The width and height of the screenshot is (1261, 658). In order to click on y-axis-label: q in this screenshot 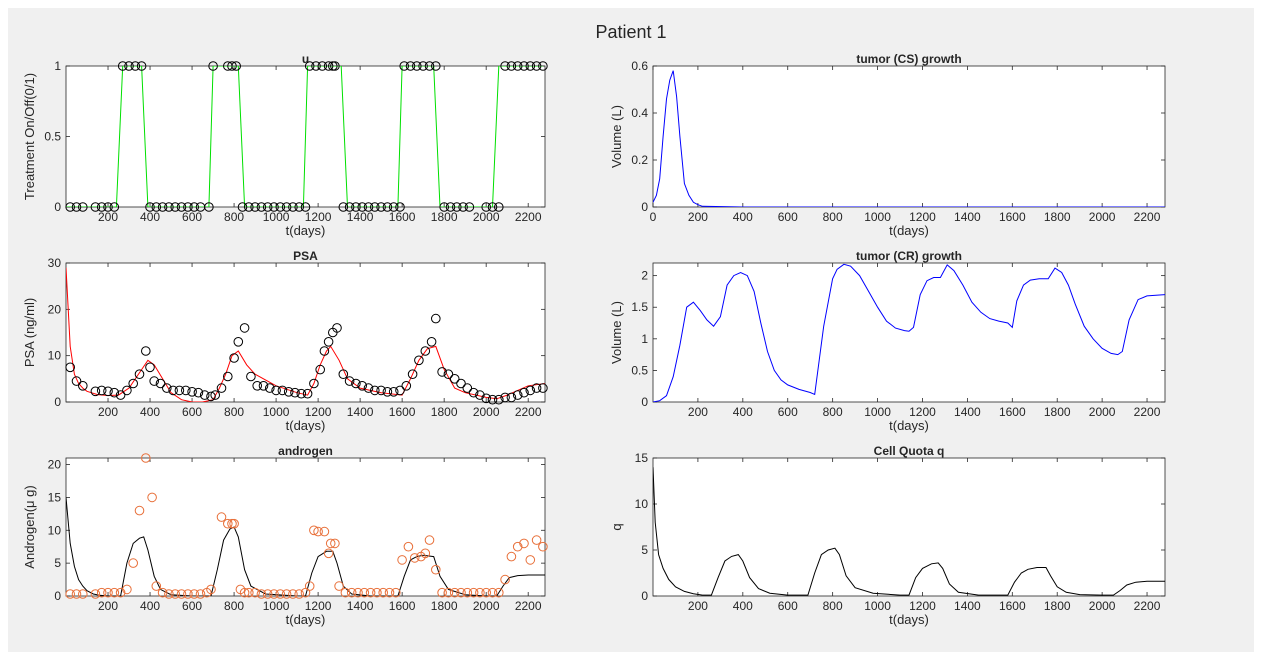, I will do `click(616, 526)`.